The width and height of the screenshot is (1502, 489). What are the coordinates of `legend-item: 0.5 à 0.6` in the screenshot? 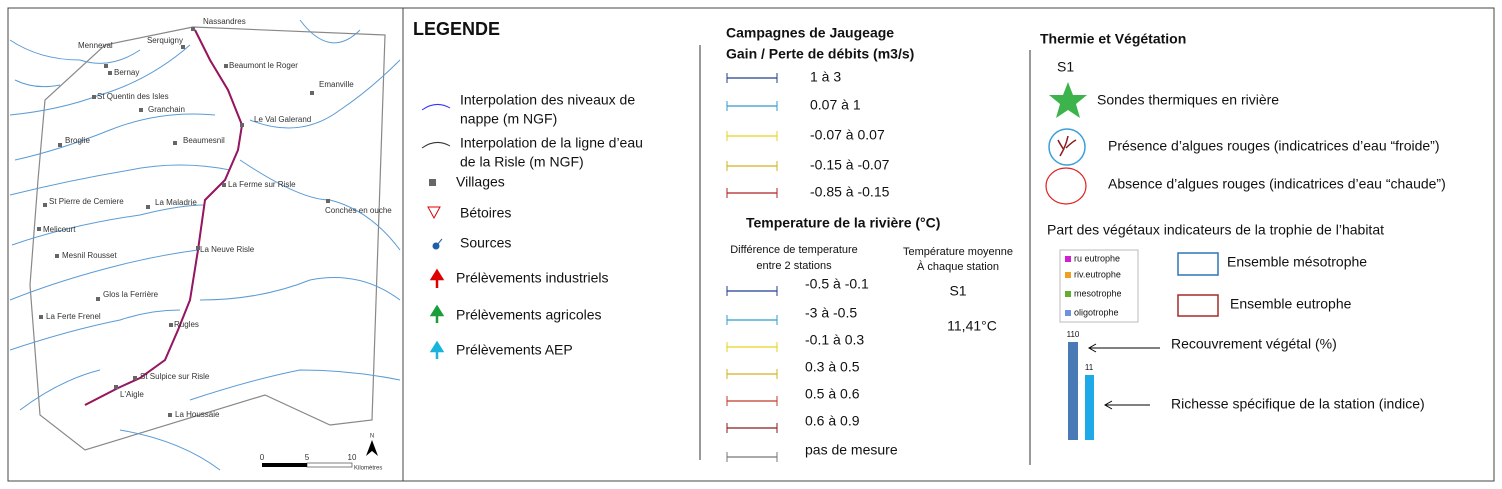 It's located at (832, 394).